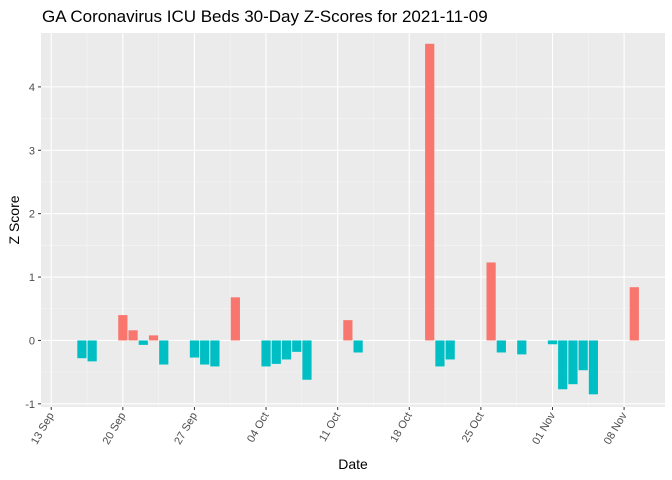 The width and height of the screenshot is (672, 480). Describe the element at coordinates (544, 428) in the screenshot. I see `x-tick-label: 01 Nov` at that location.